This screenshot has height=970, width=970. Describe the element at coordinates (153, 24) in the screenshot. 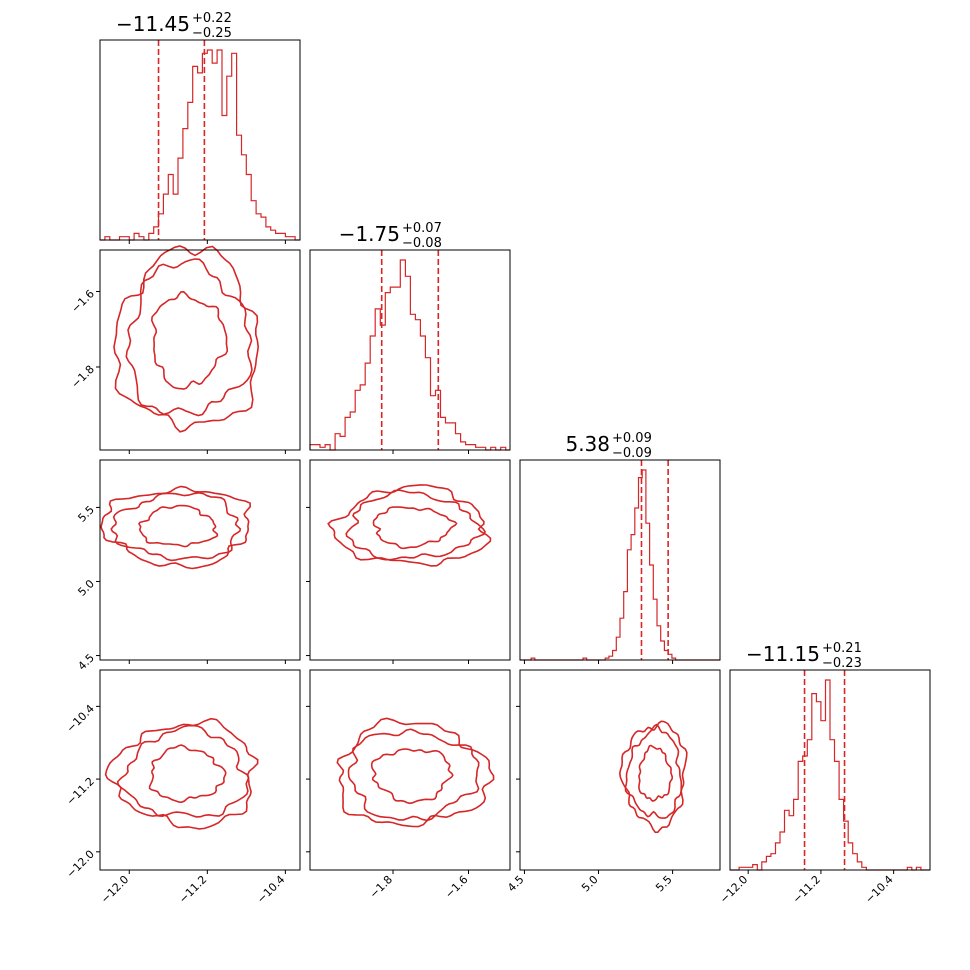

I see `param-title-0: −11.45` at that location.